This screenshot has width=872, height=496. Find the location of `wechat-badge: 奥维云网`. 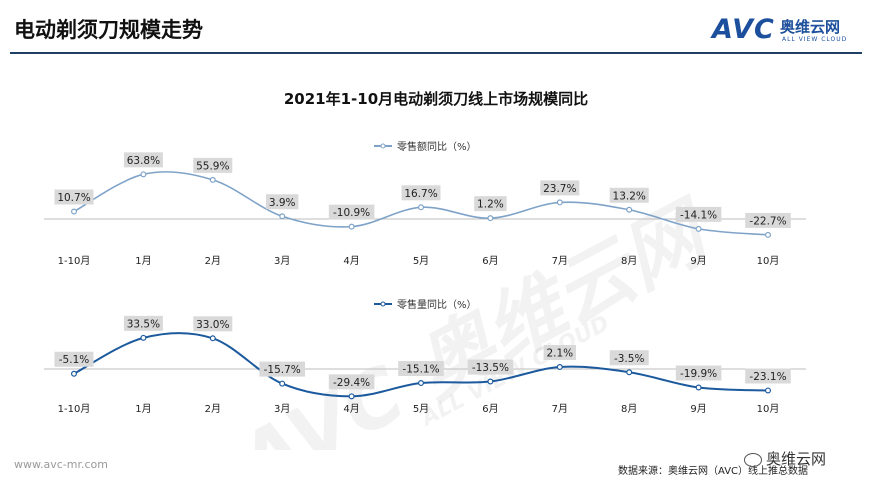

wechat-badge: 奥维云网 is located at coordinates (785, 458).